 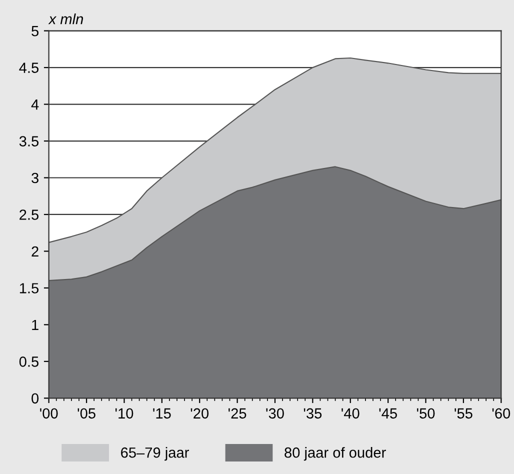 I want to click on x-tick-label: '00, so click(x=49, y=413).